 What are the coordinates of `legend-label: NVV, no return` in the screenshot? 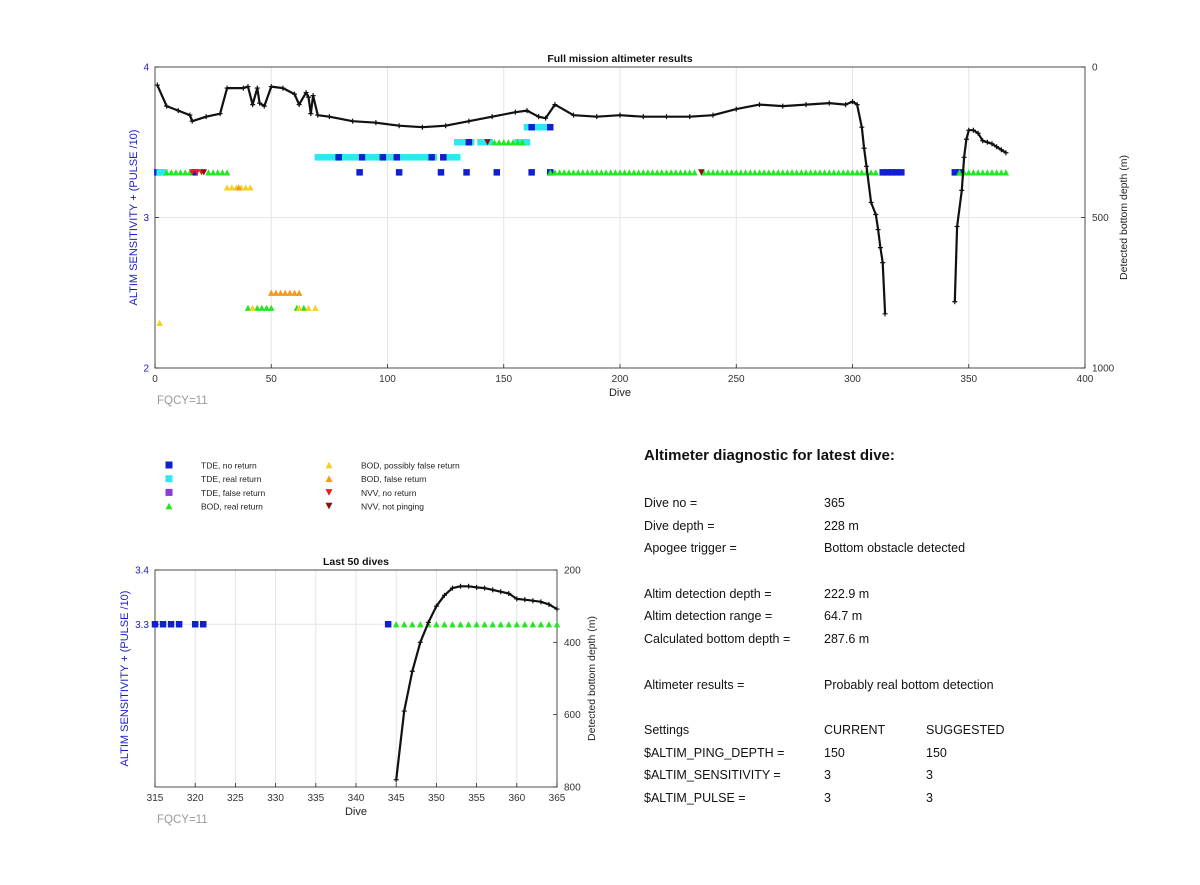 It's located at (389, 493).